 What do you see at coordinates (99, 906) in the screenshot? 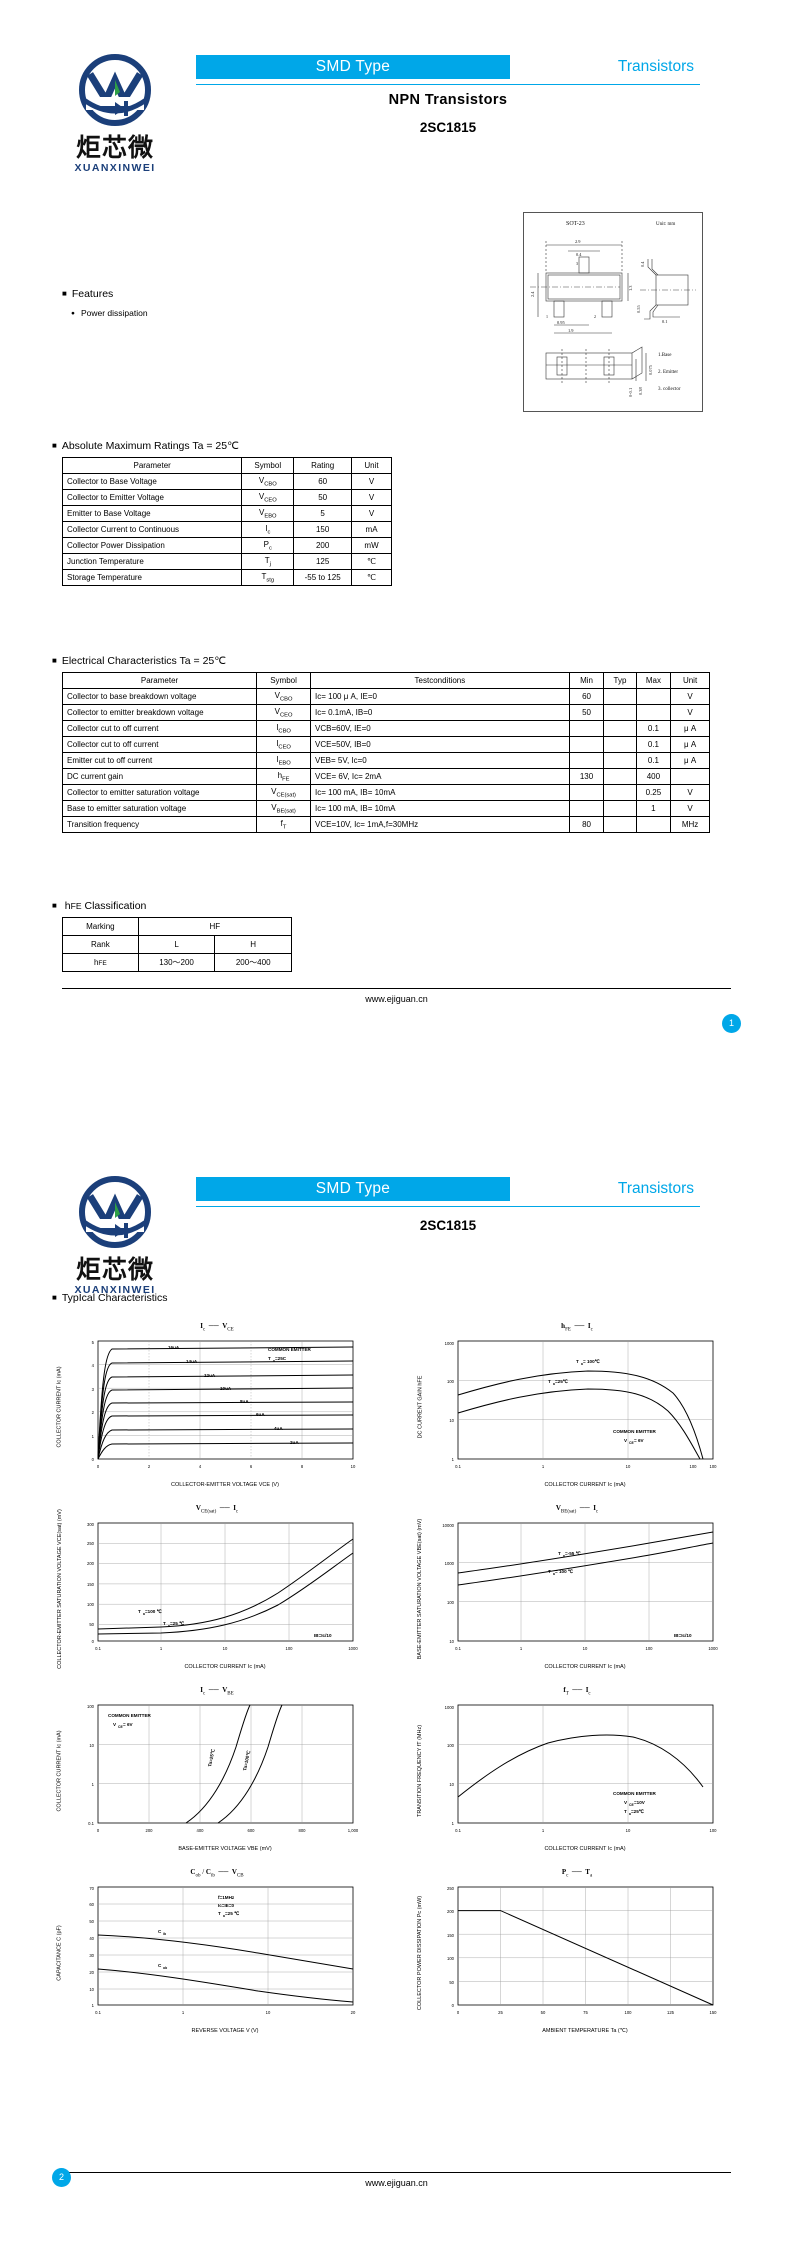
I see `hfe-heading: hFE Classification` at bounding box center [99, 906].